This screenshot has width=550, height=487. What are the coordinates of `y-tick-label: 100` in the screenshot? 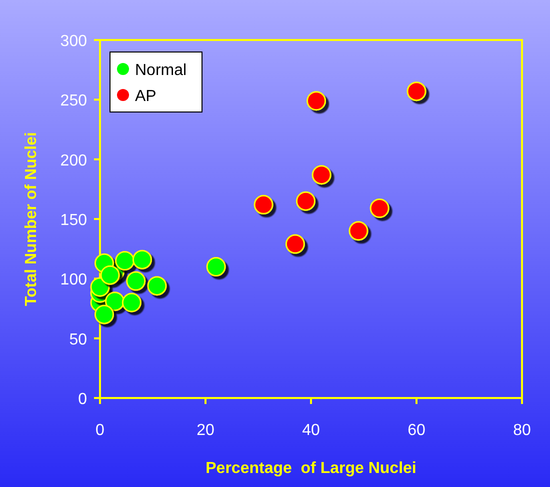 It's located at (74, 280).